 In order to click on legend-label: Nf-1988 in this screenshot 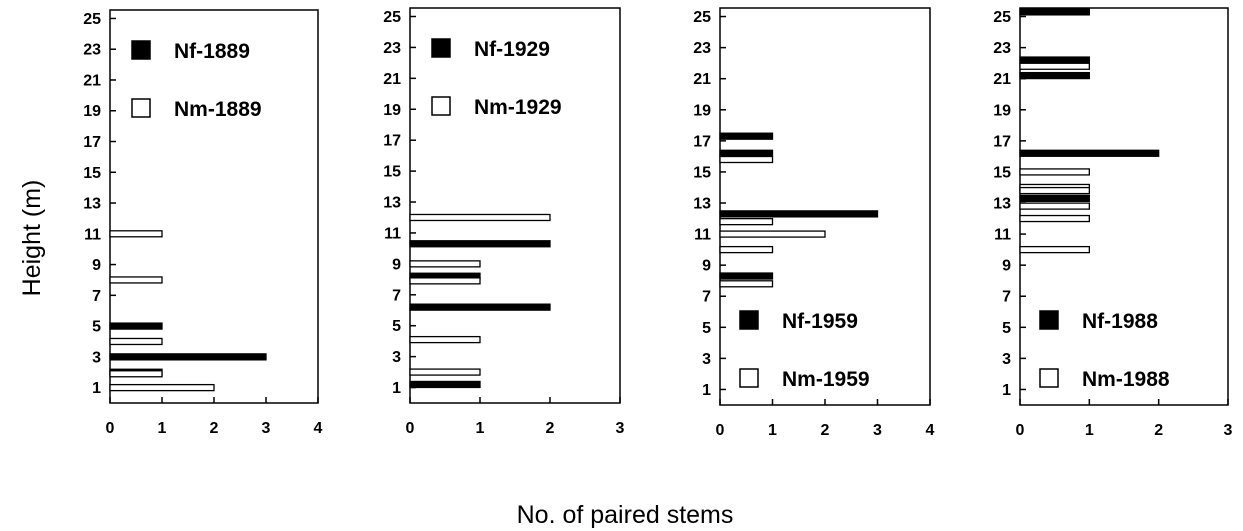, I will do `click(1120, 321)`.